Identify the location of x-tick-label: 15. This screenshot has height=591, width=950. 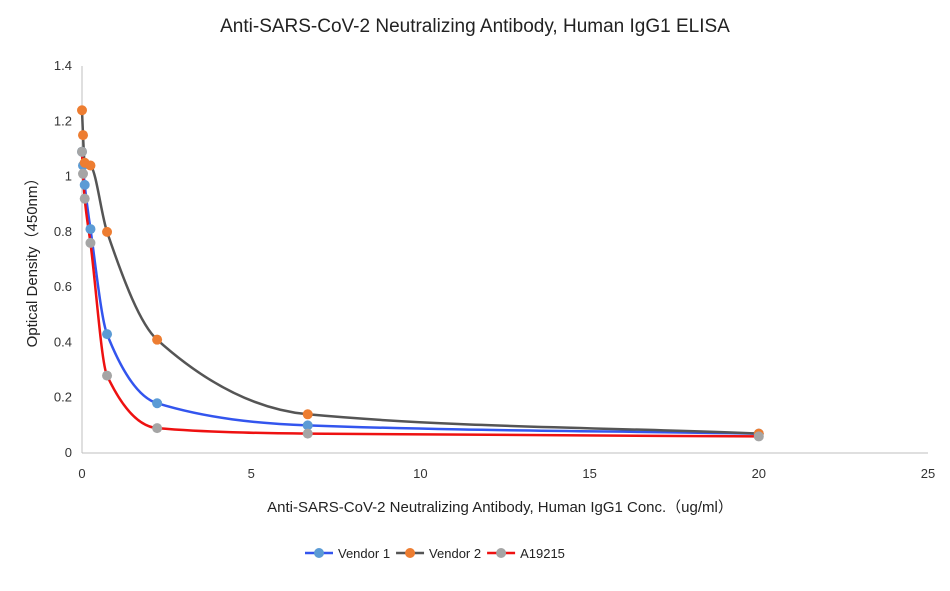
(589, 473).